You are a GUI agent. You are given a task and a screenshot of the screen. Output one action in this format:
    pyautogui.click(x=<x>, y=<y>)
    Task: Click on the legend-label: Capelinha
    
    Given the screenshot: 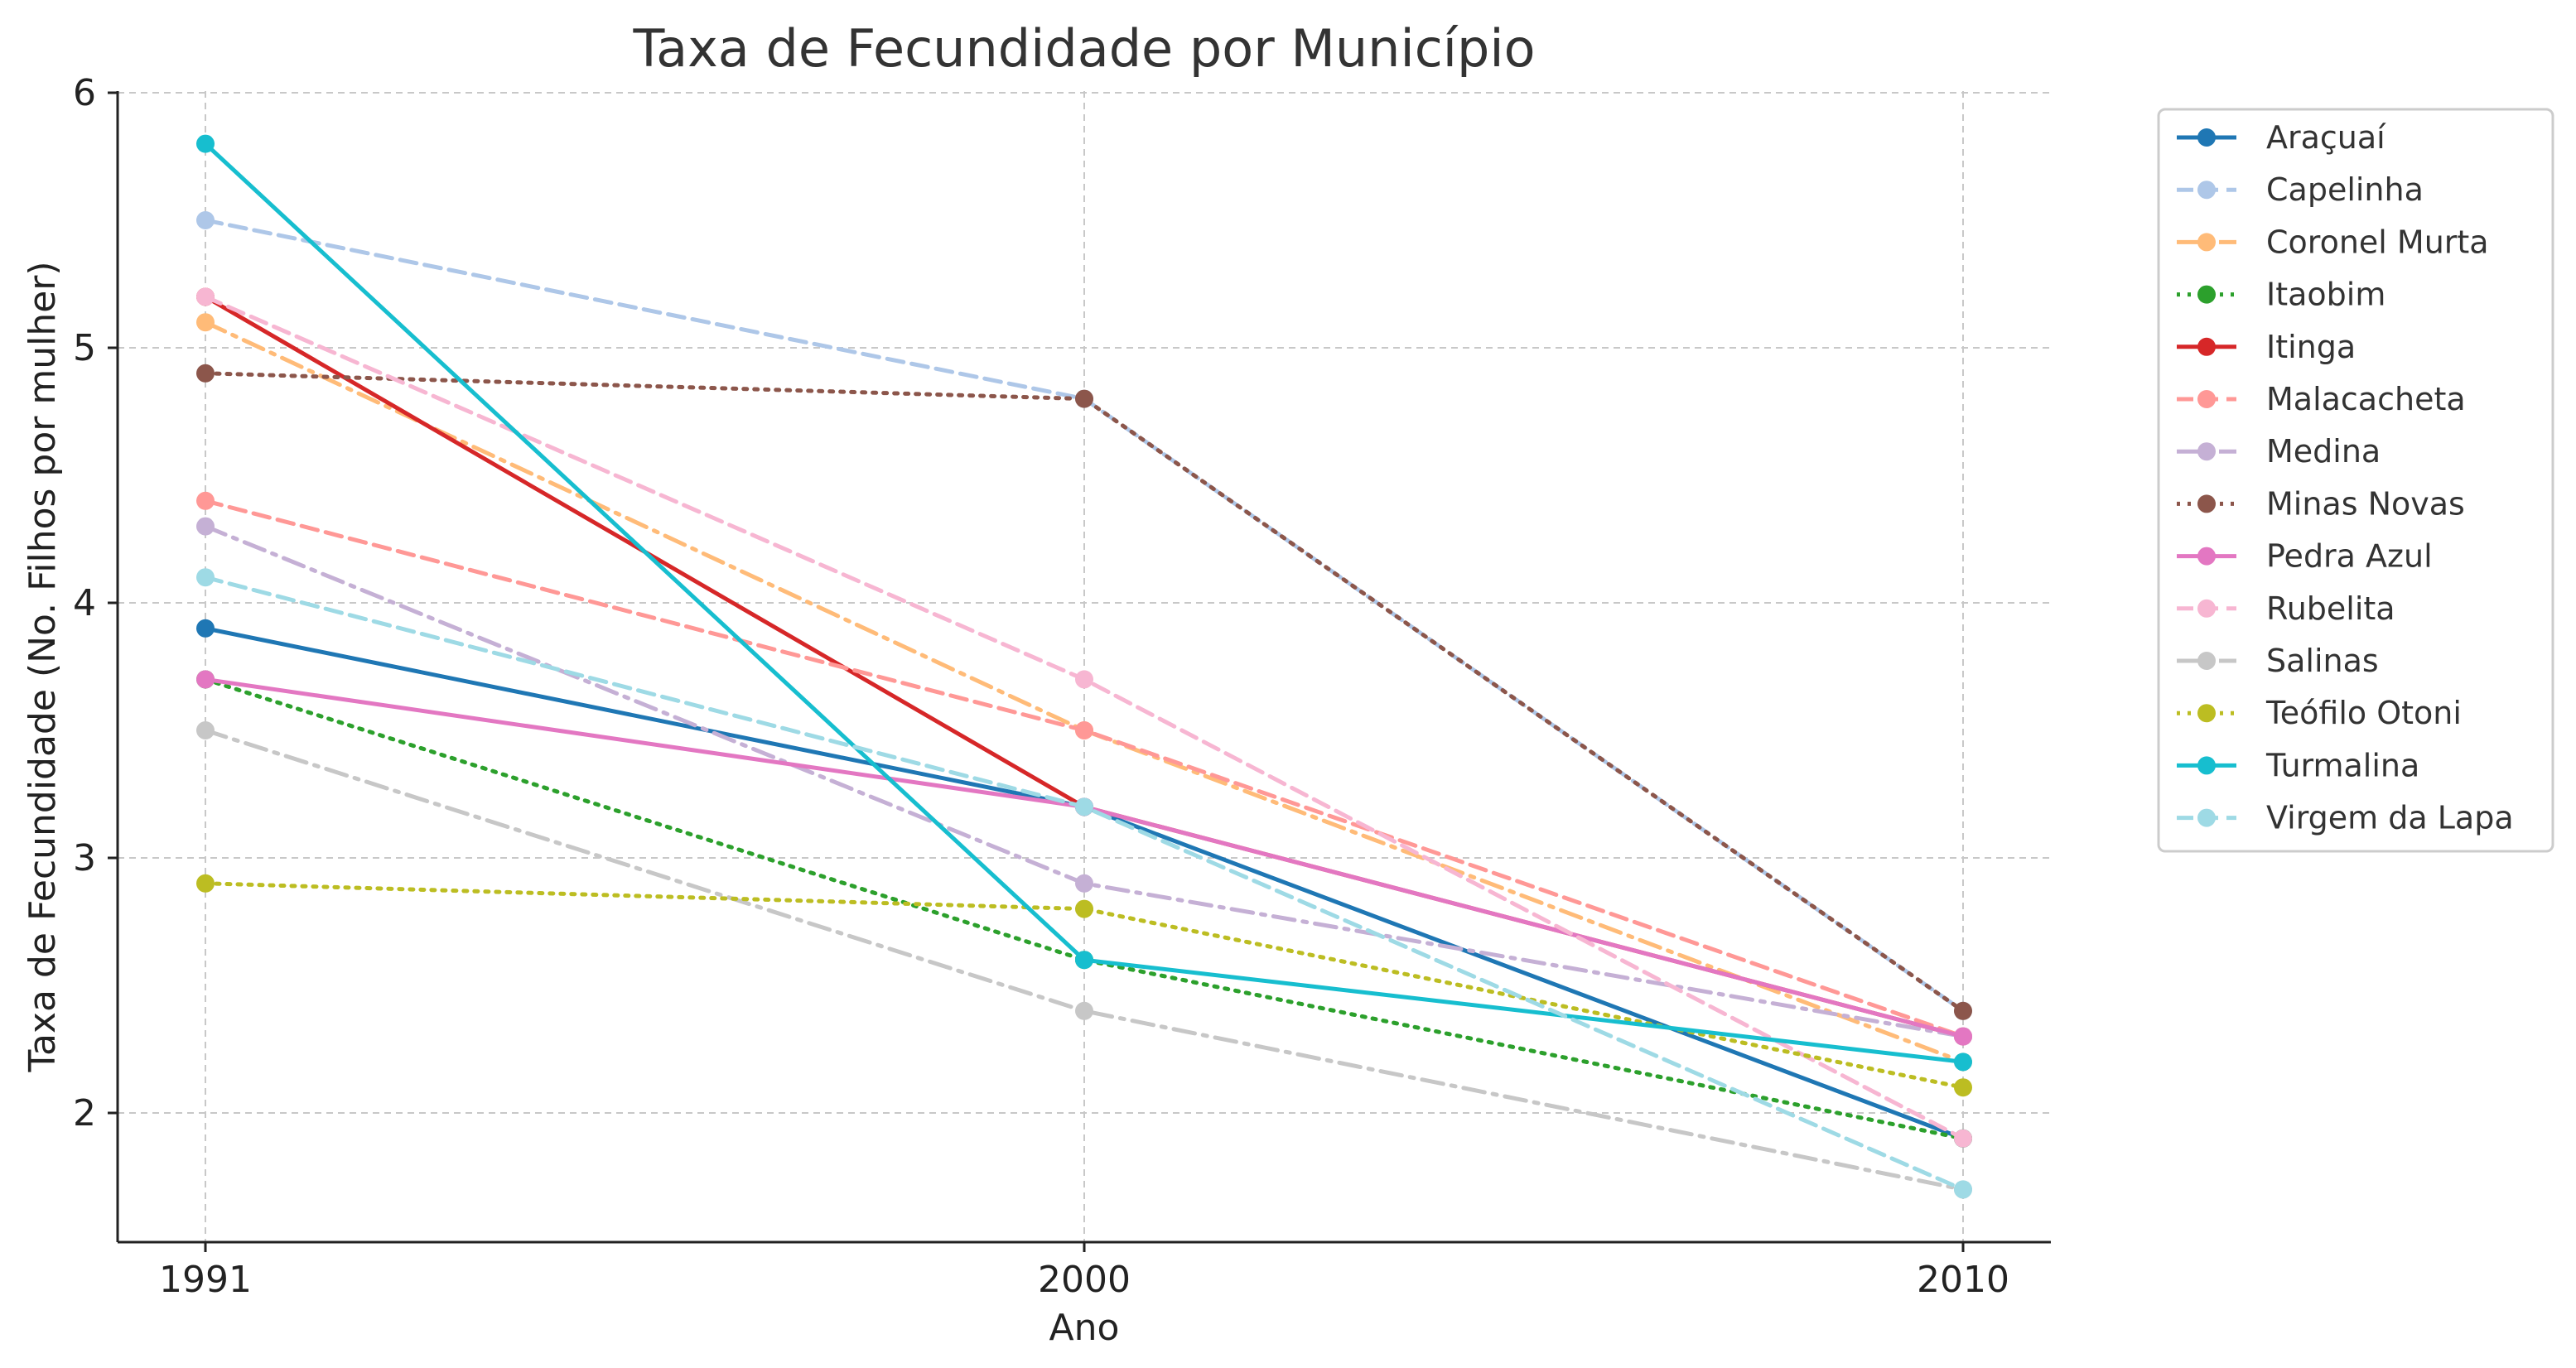 What is the action you would take?
    pyautogui.click(x=2345, y=189)
    